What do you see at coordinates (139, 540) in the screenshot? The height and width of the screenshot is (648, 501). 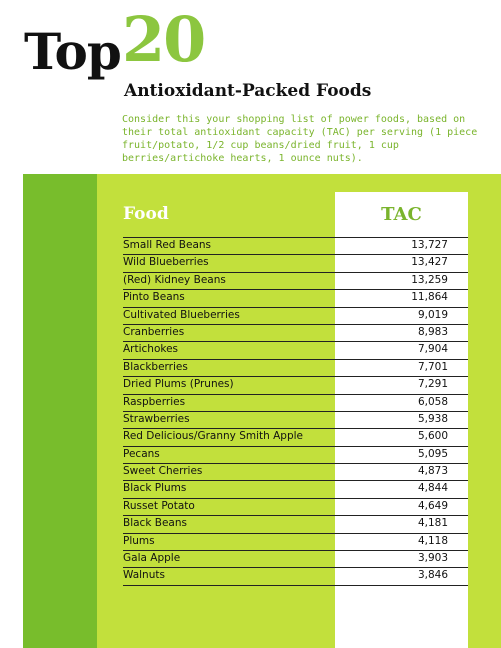 I see `food-name: Plums` at bounding box center [139, 540].